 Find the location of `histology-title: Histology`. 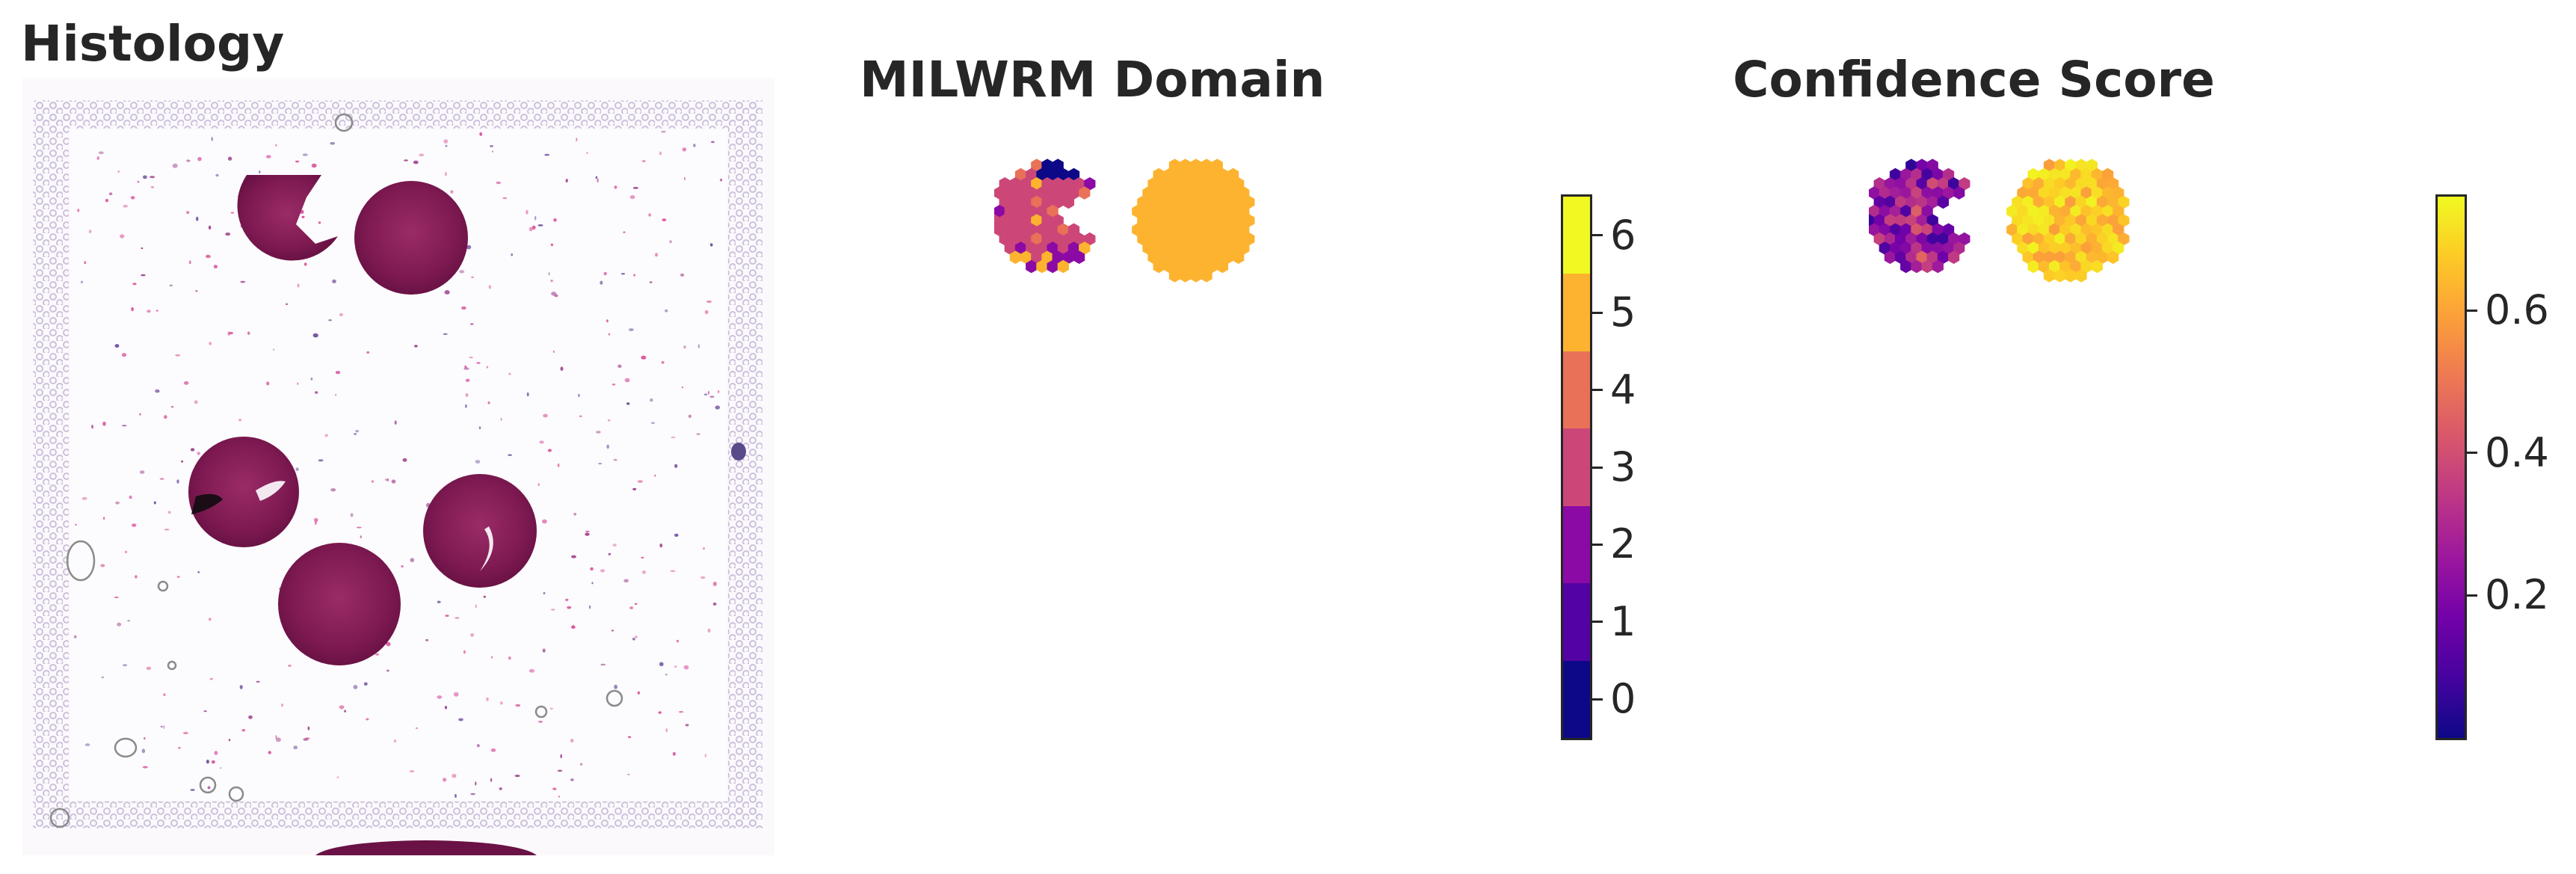

histology-title: Histology is located at coordinates (153, 44).